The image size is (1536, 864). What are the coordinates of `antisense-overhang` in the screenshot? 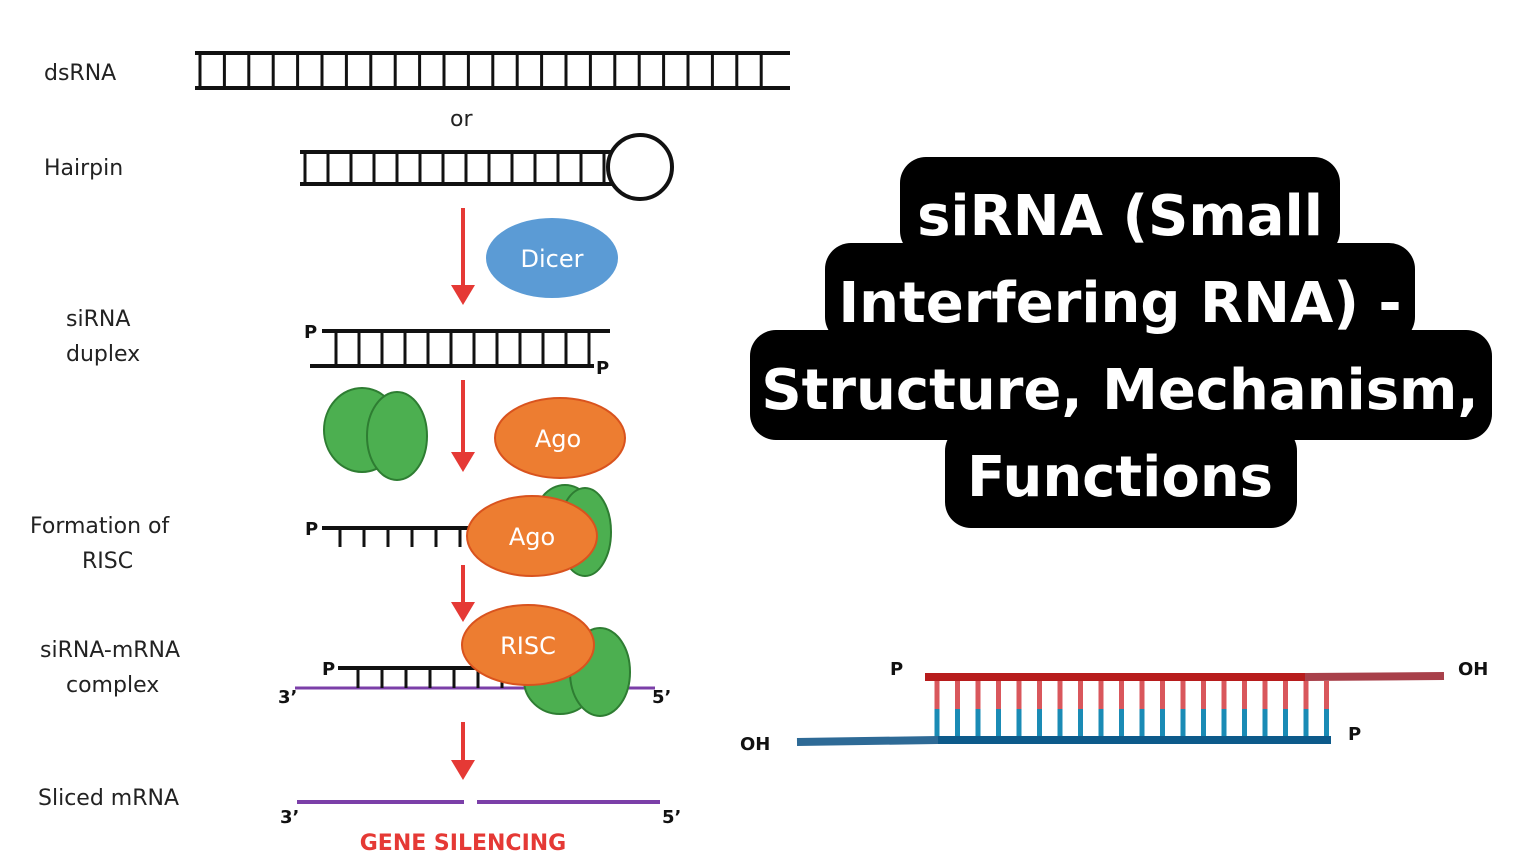 It's located at (867, 741).